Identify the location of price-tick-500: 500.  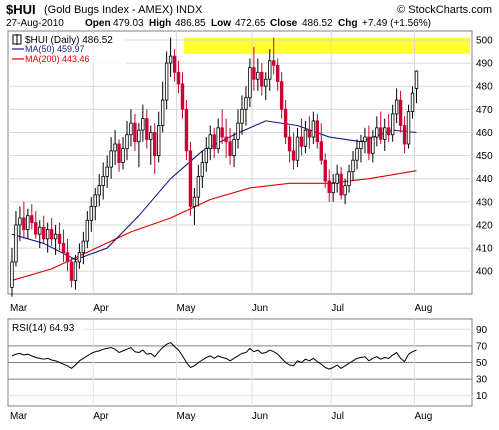
(484, 40).